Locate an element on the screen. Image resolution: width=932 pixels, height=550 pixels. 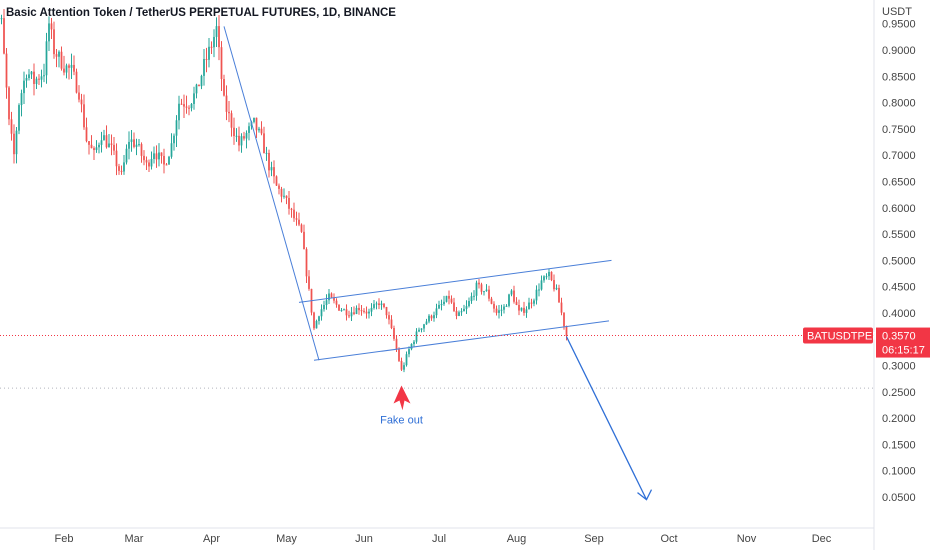
x-tick-label: Oct is located at coordinates (668, 539).